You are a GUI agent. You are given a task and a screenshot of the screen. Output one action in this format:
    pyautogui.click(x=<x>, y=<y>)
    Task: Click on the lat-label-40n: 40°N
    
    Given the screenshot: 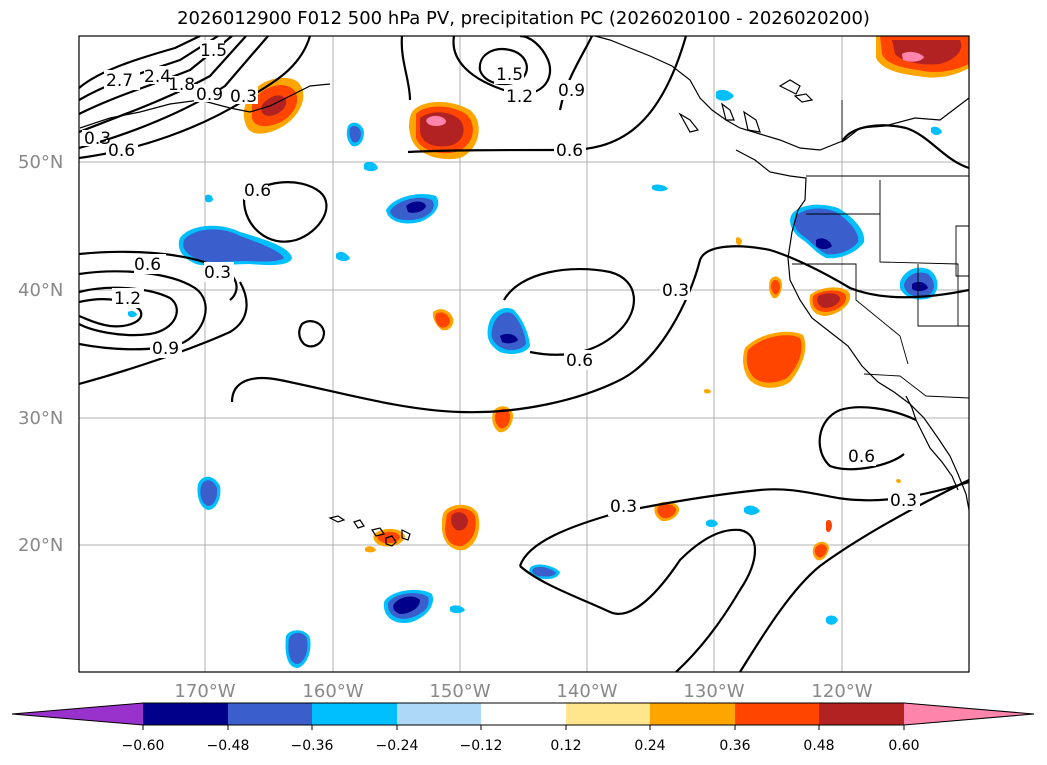 What is the action you would take?
    pyautogui.click(x=40, y=290)
    